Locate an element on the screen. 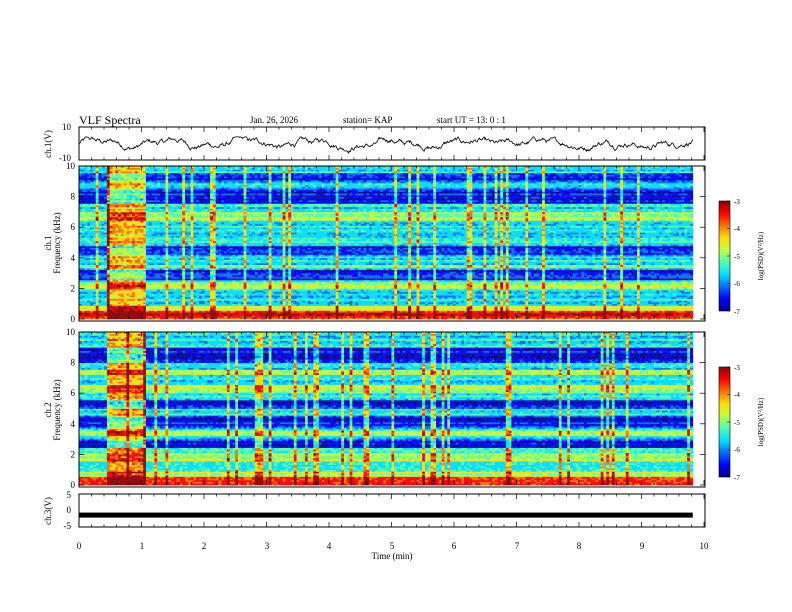  ch1-waveform-ylabel: ch.1(V) is located at coordinates (48, 144).